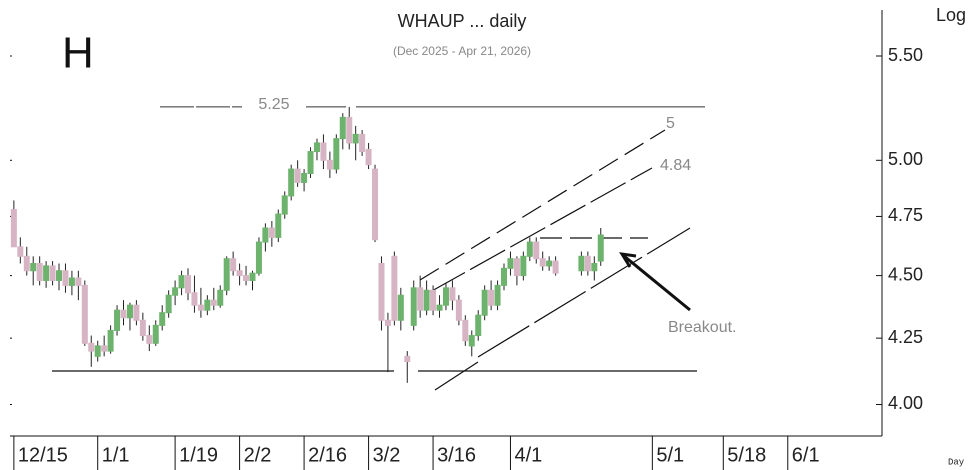 Image resolution: width=972 pixels, height=470 pixels. Describe the element at coordinates (462, 21) in the screenshot. I see `chart-title: WHAUP ... daily` at that location.